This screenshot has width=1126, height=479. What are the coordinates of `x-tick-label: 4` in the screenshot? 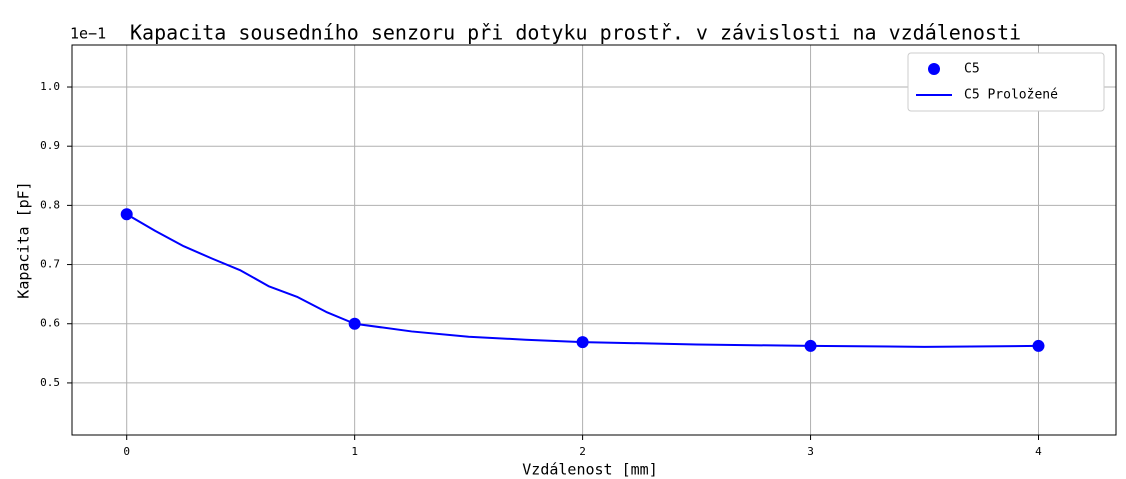 It's located at (1038, 451).